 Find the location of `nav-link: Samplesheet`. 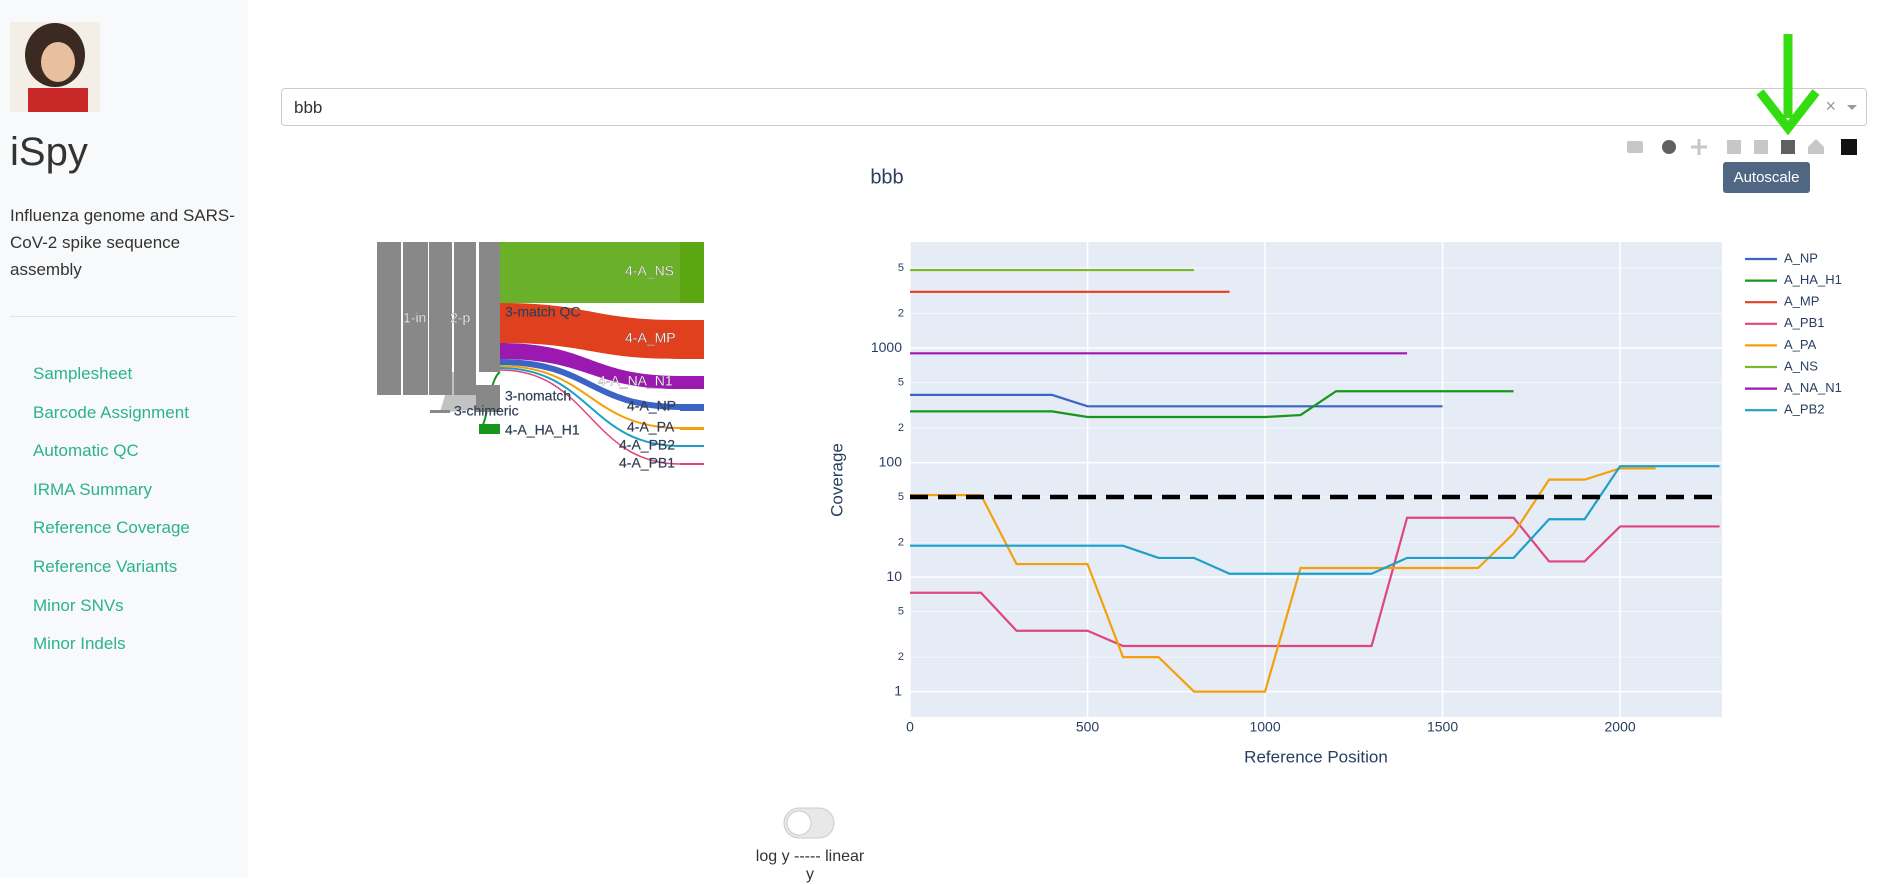

nav-link: Samplesheet is located at coordinates (83, 373).